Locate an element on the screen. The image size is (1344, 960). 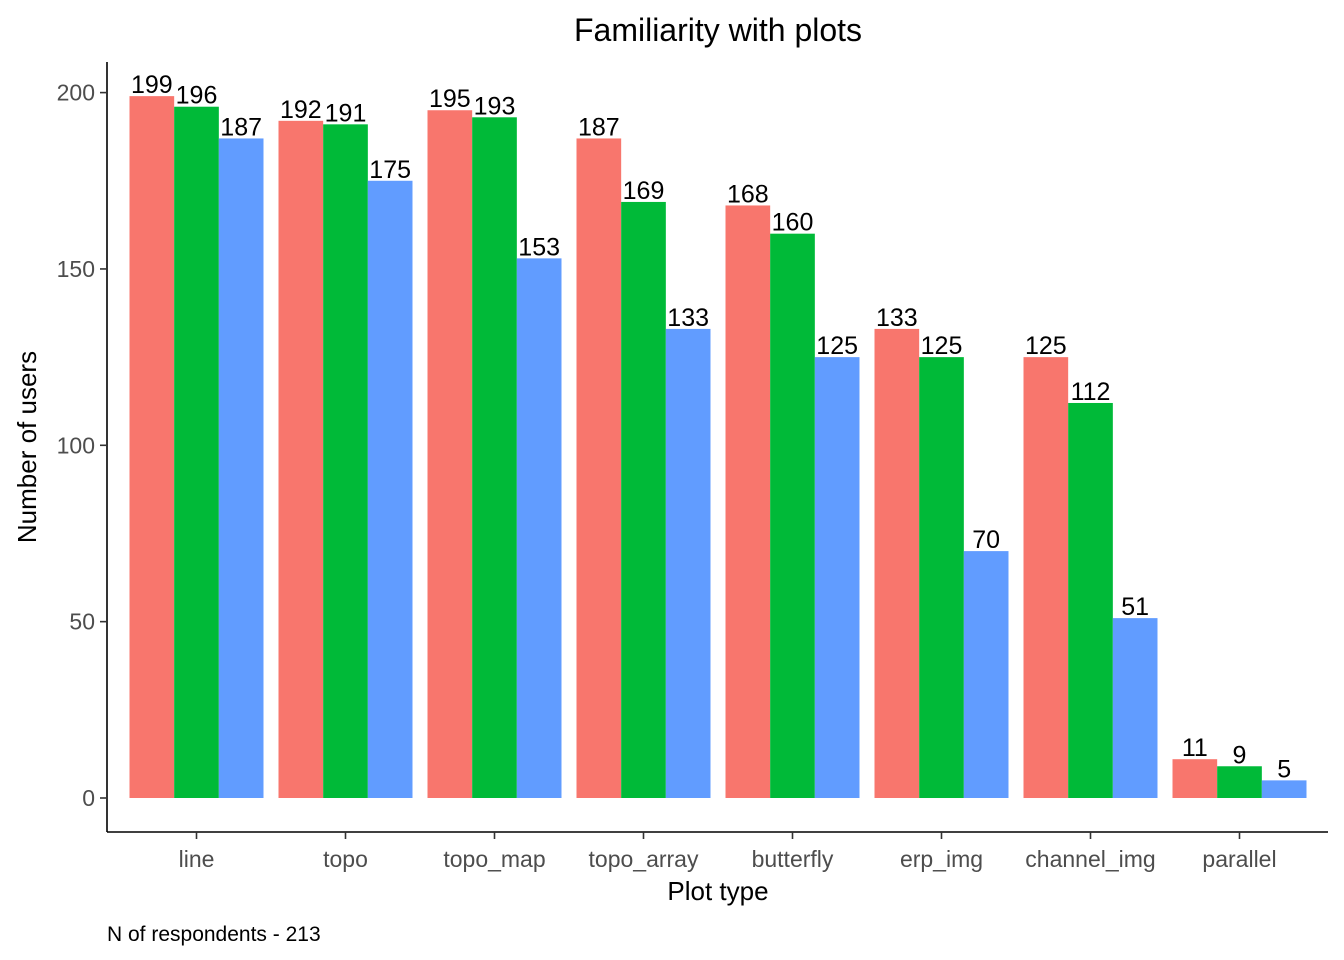
bar-value-label: 193 is located at coordinates (495, 106).